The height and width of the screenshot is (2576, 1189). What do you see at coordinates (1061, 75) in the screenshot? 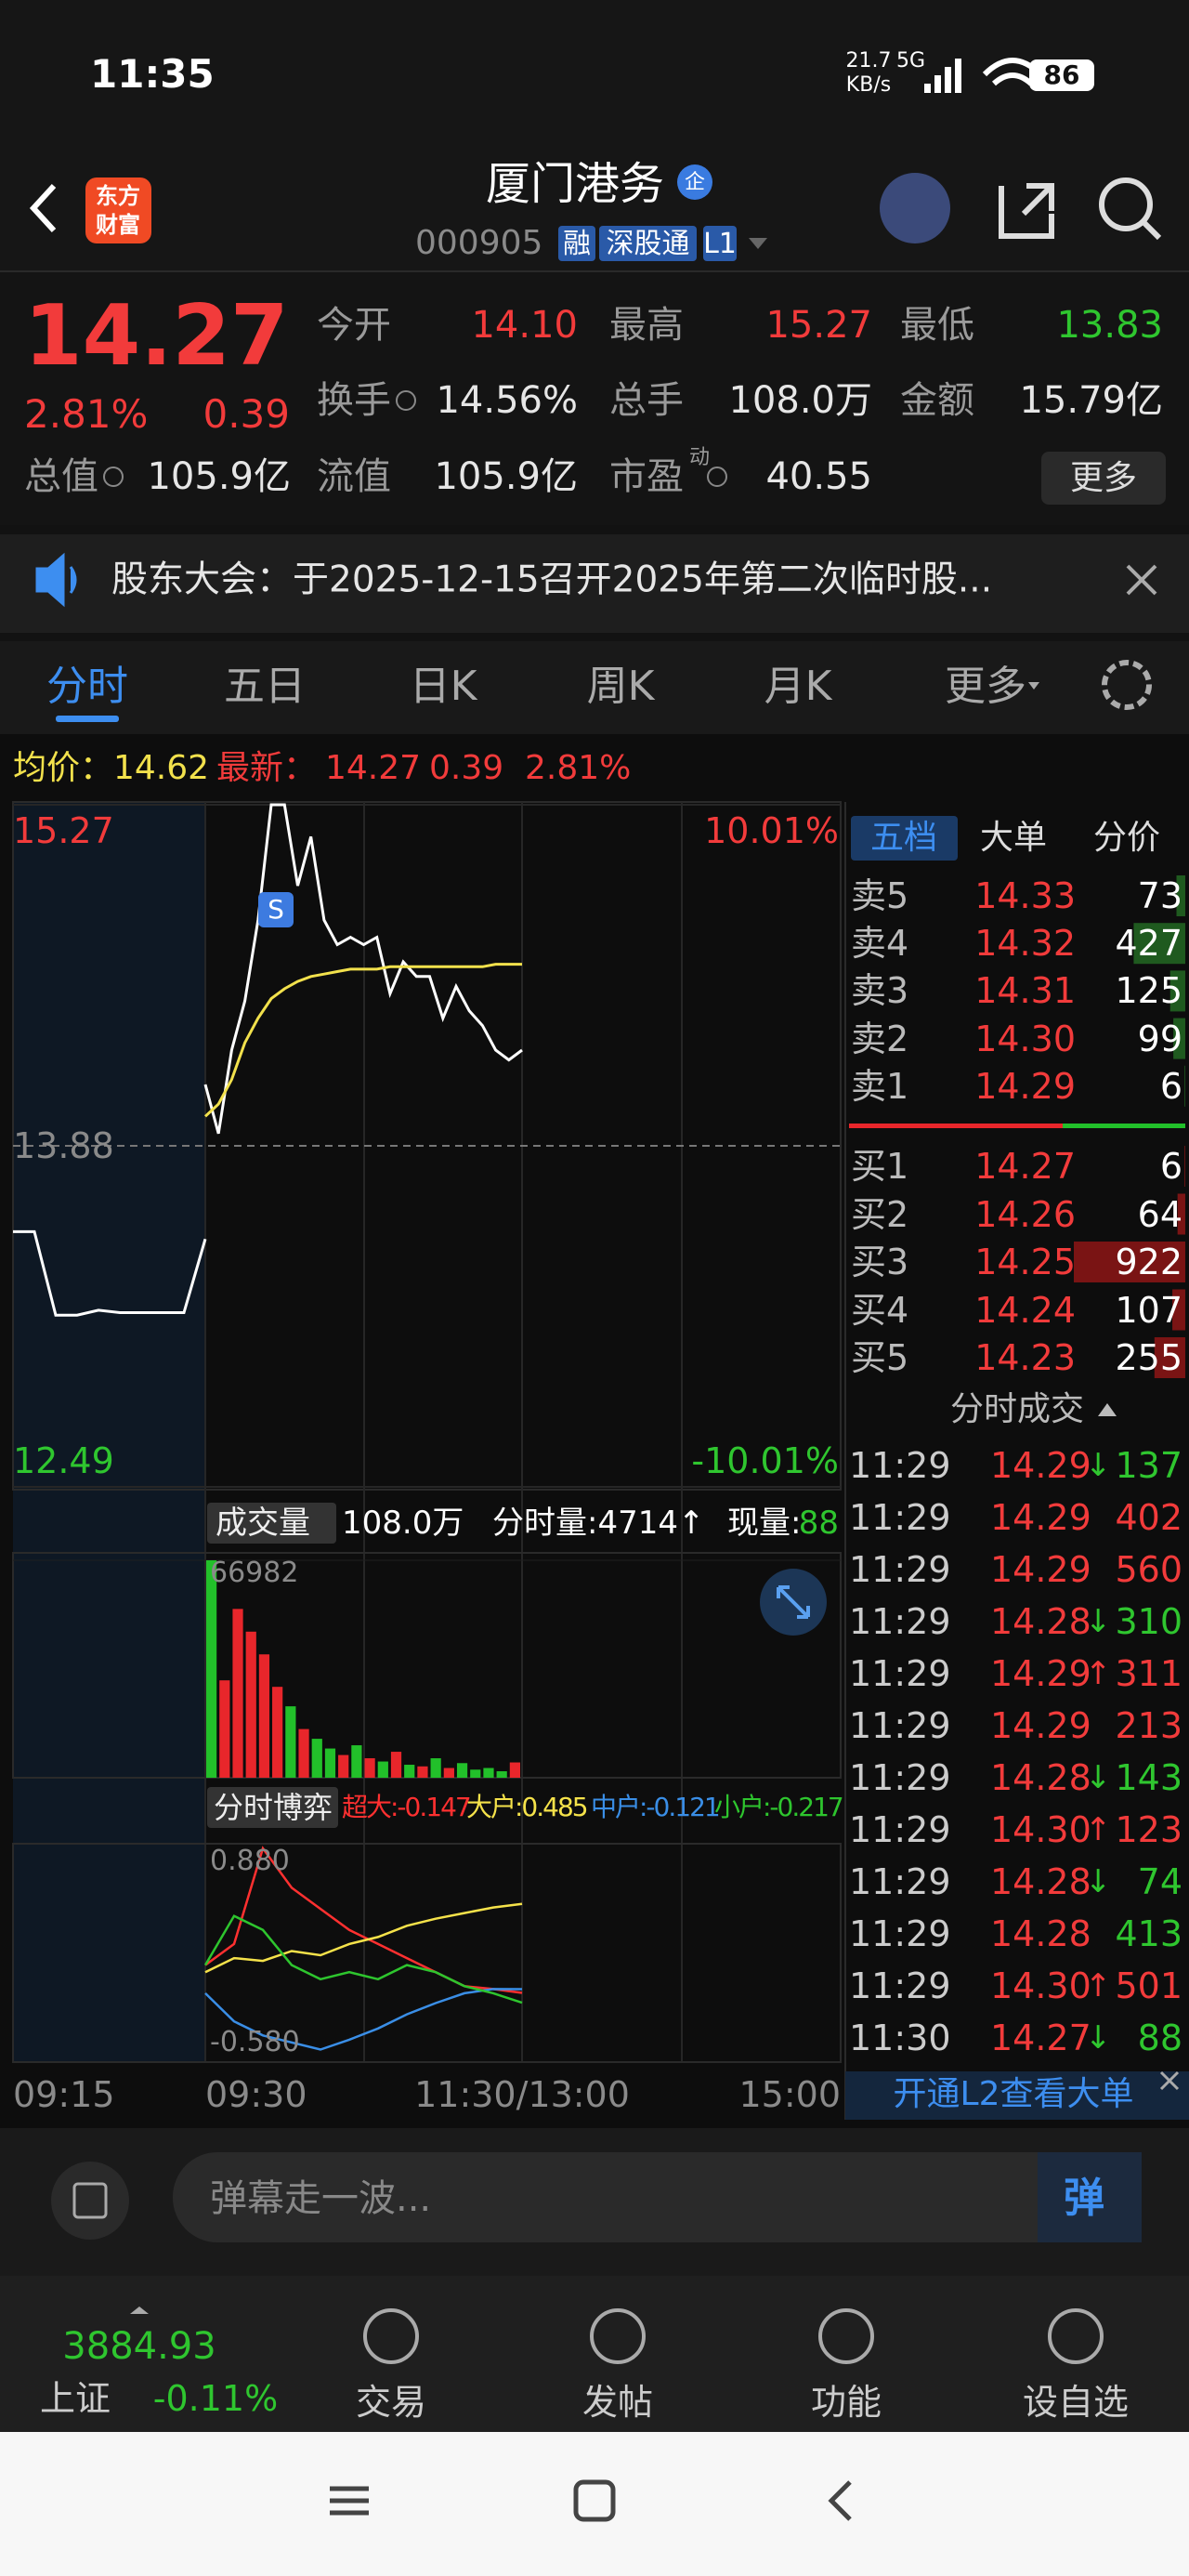
I see `battery` at bounding box center [1061, 75].